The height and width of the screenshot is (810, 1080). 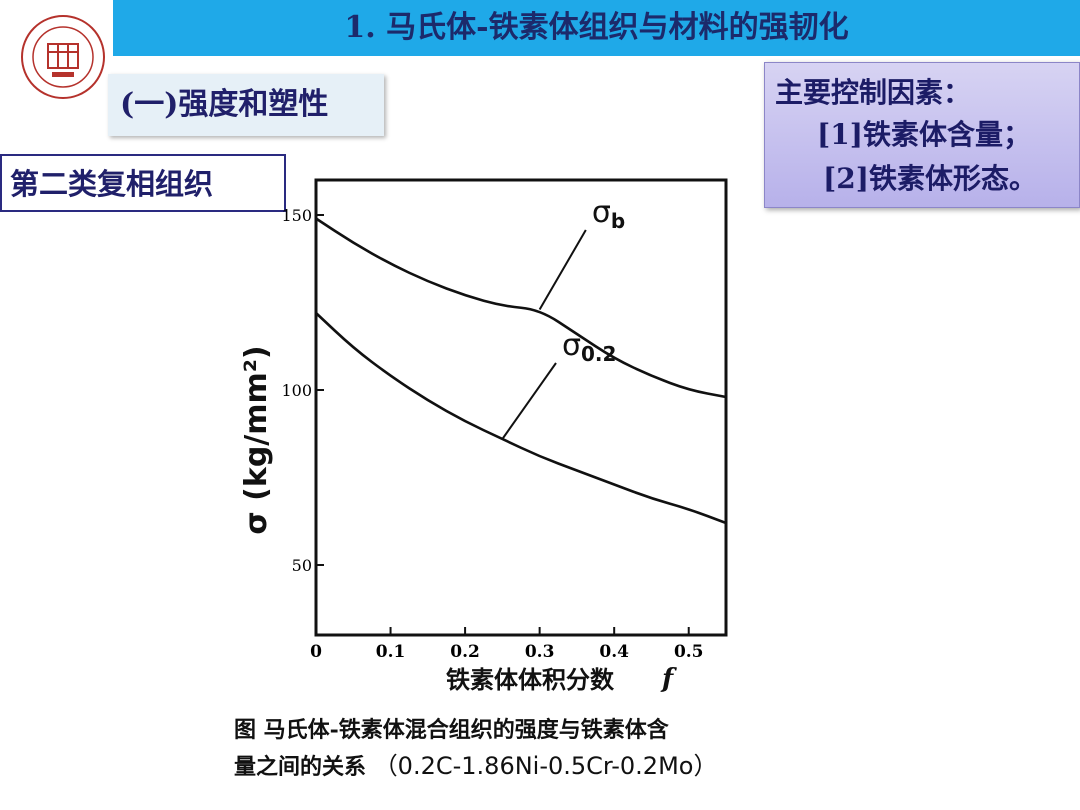 I want to click on y-tick-label: 100, so click(x=296, y=390).